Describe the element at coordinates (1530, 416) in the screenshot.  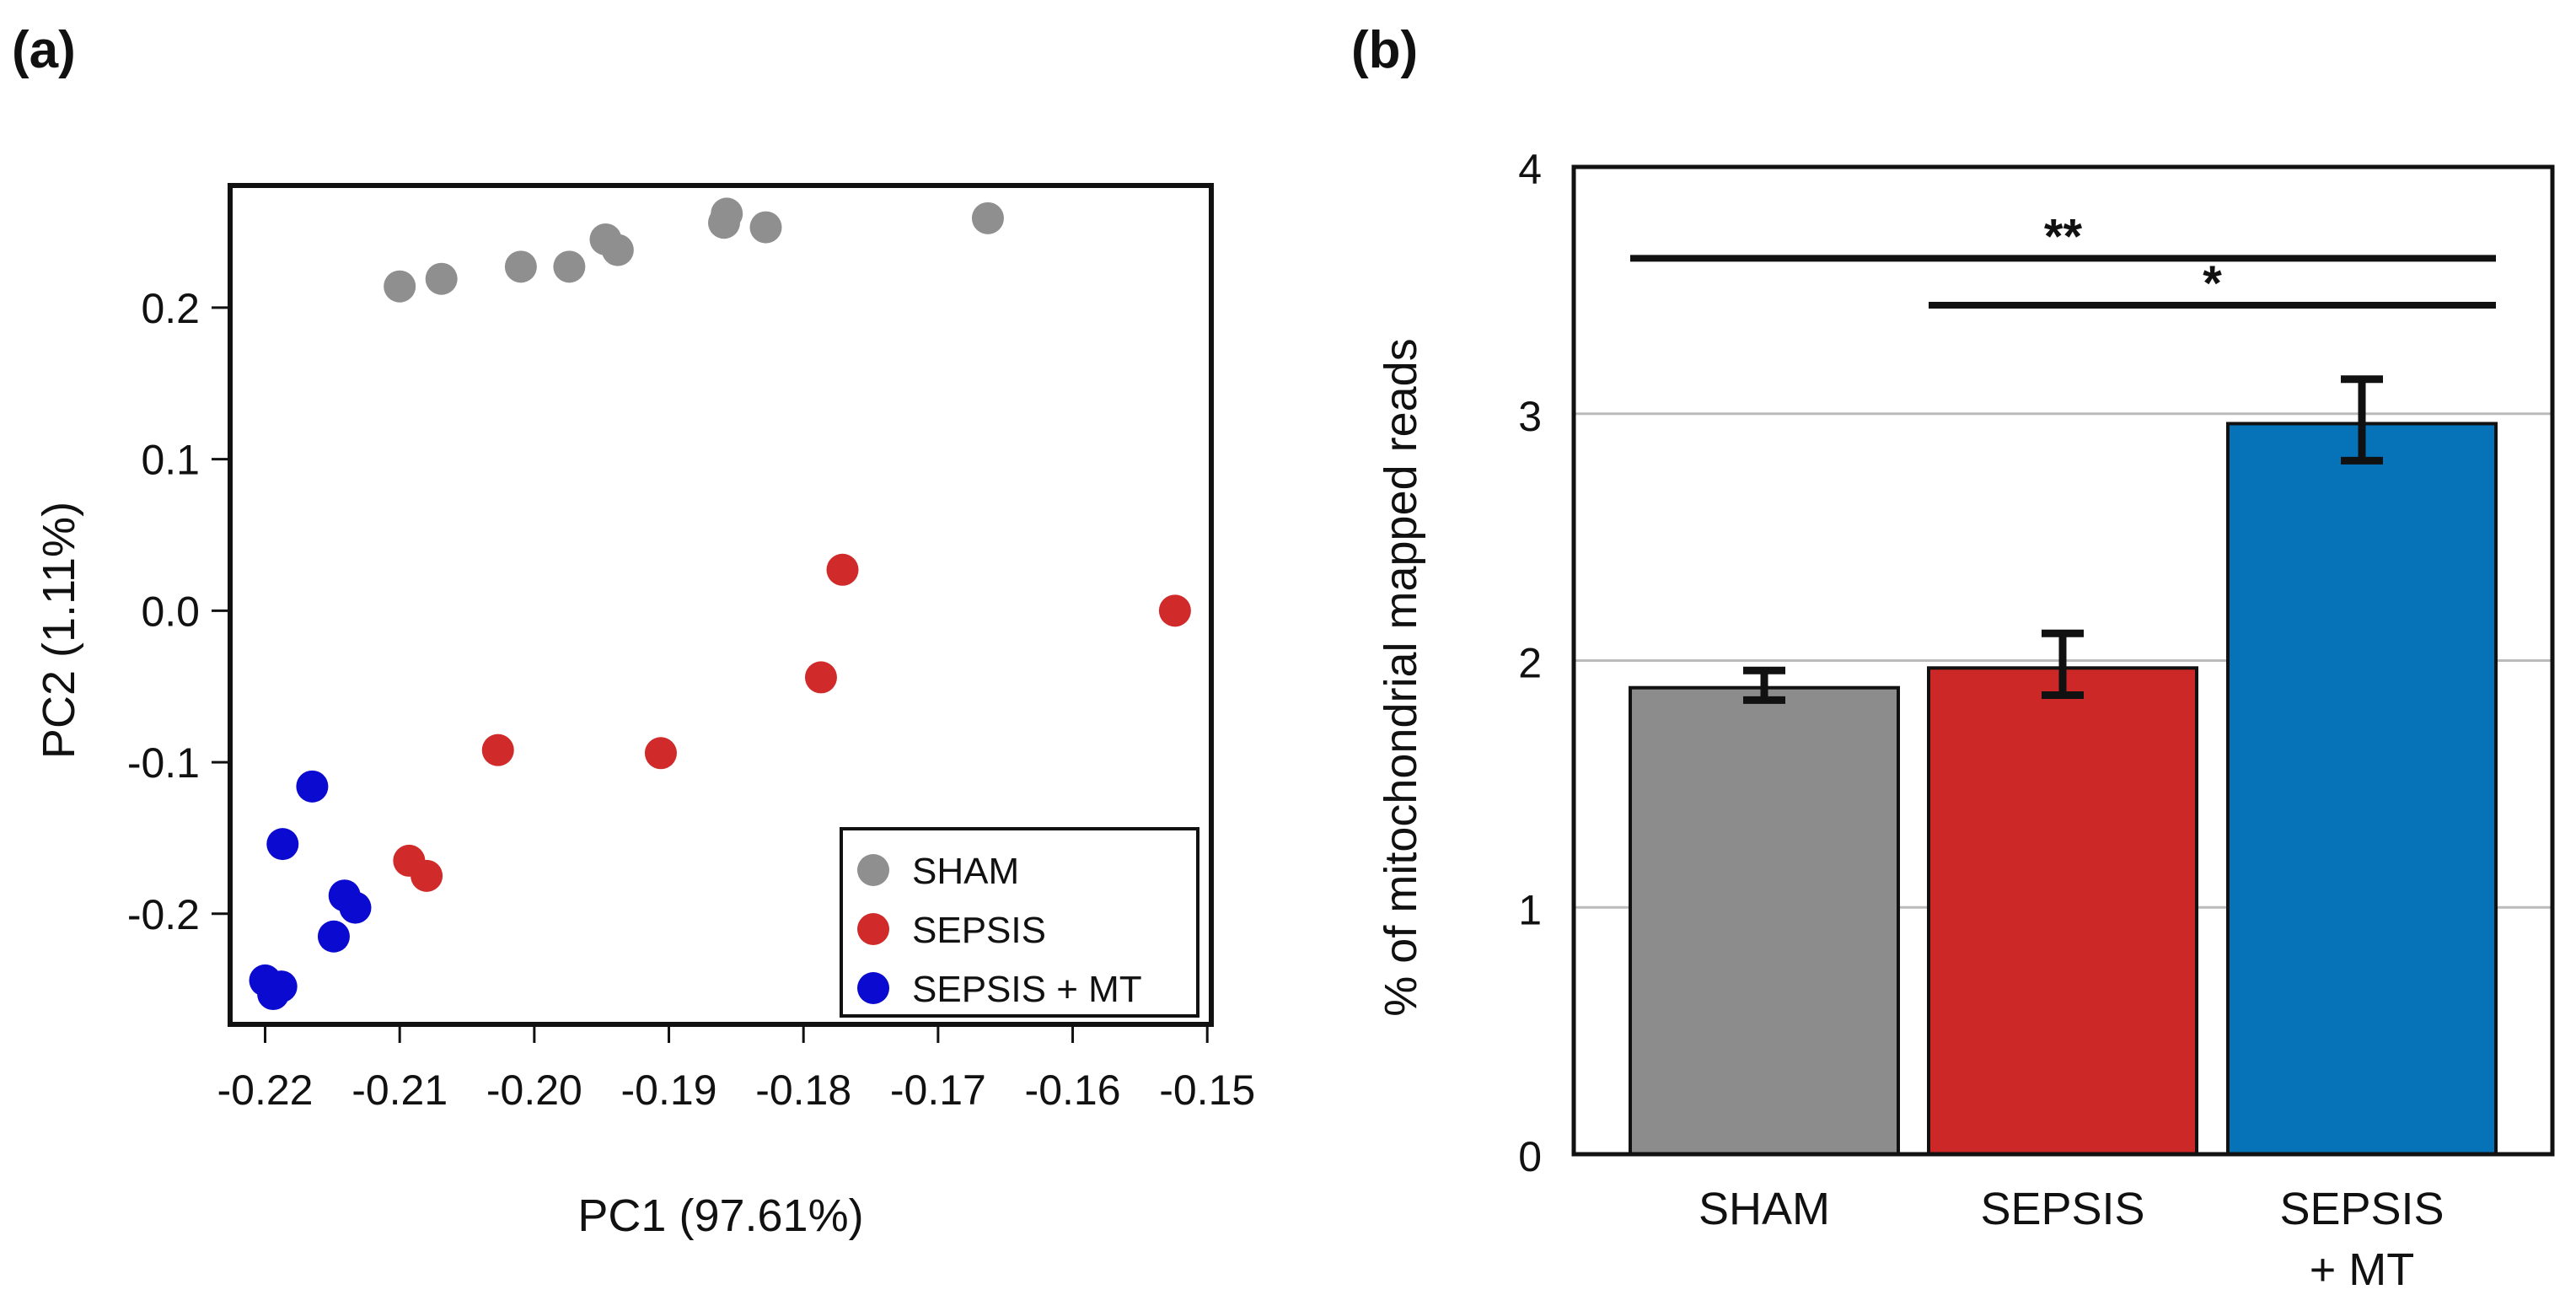
I see `y-tick-label: 3` at that location.